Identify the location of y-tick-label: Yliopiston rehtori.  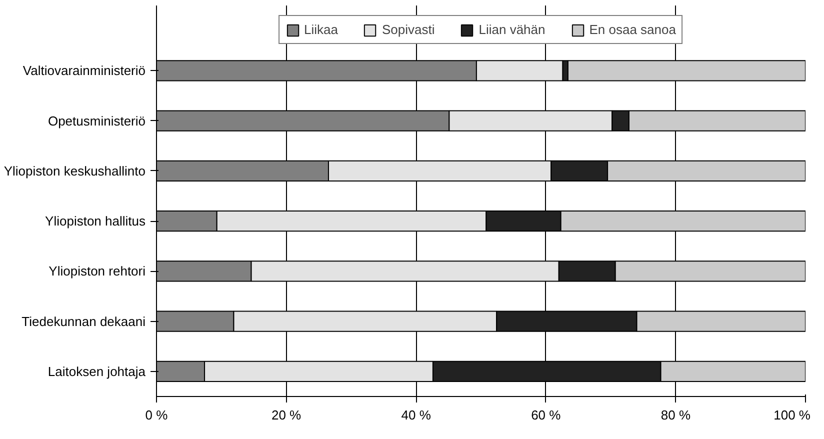
(97, 271).